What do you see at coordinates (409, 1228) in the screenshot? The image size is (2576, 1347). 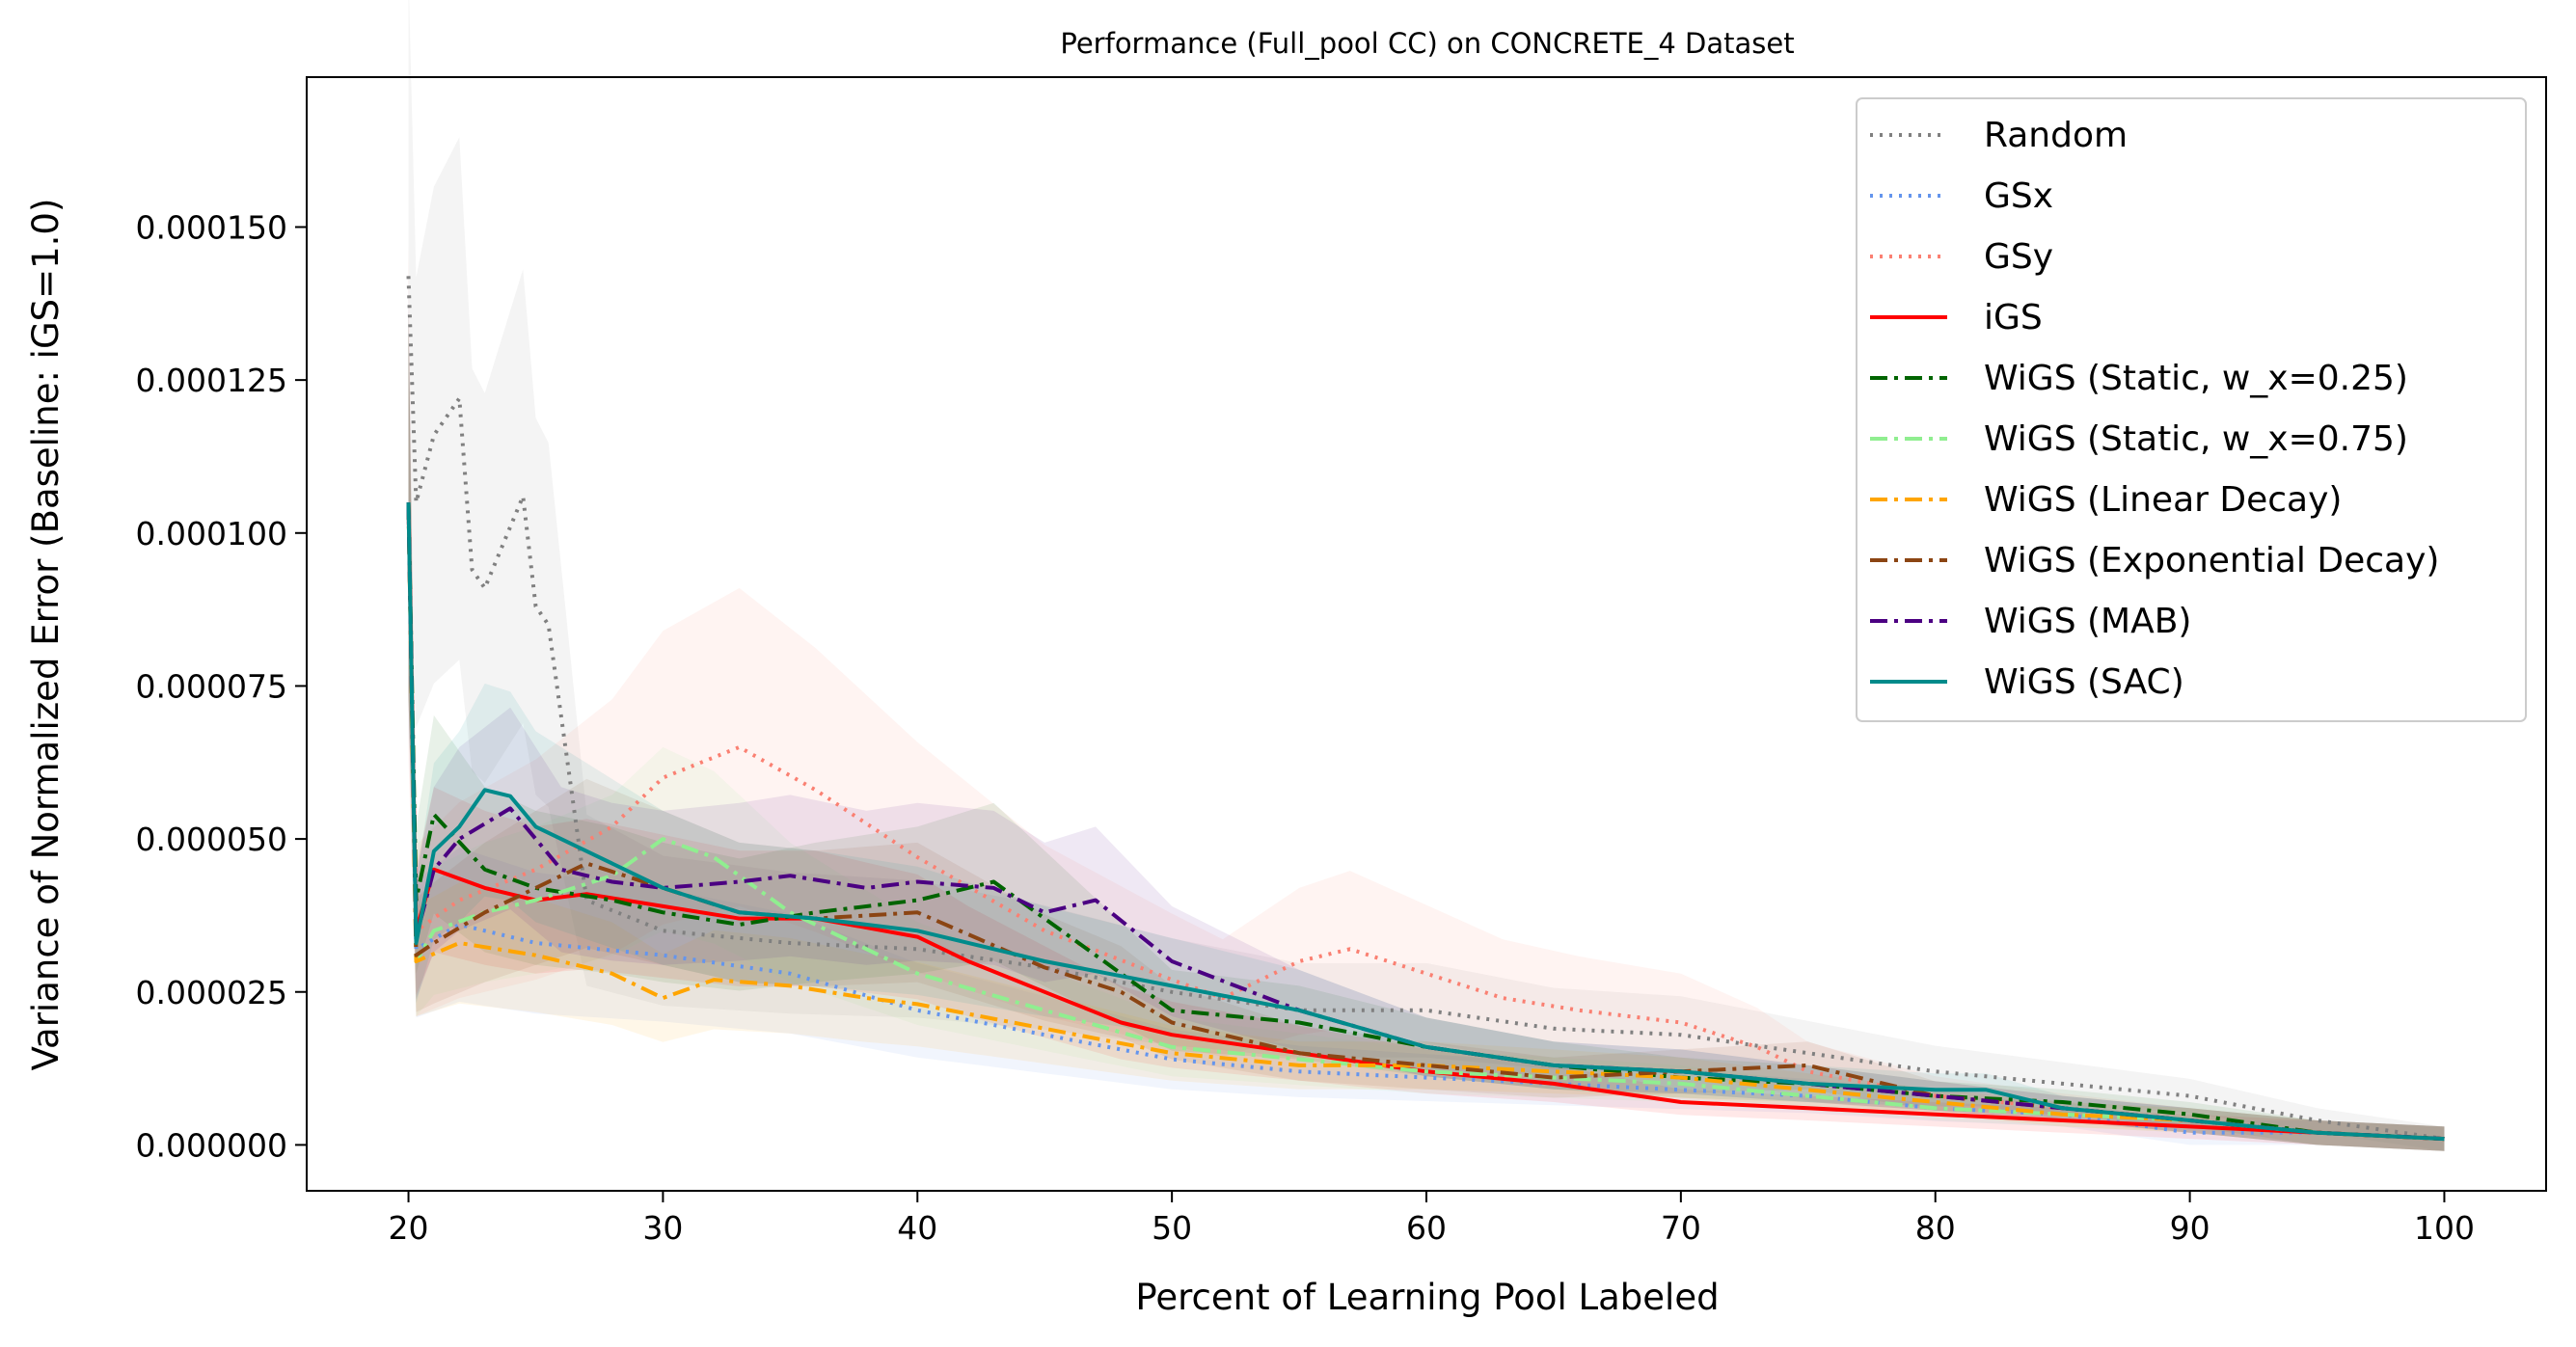 I see `x-tick-label: 20` at bounding box center [409, 1228].